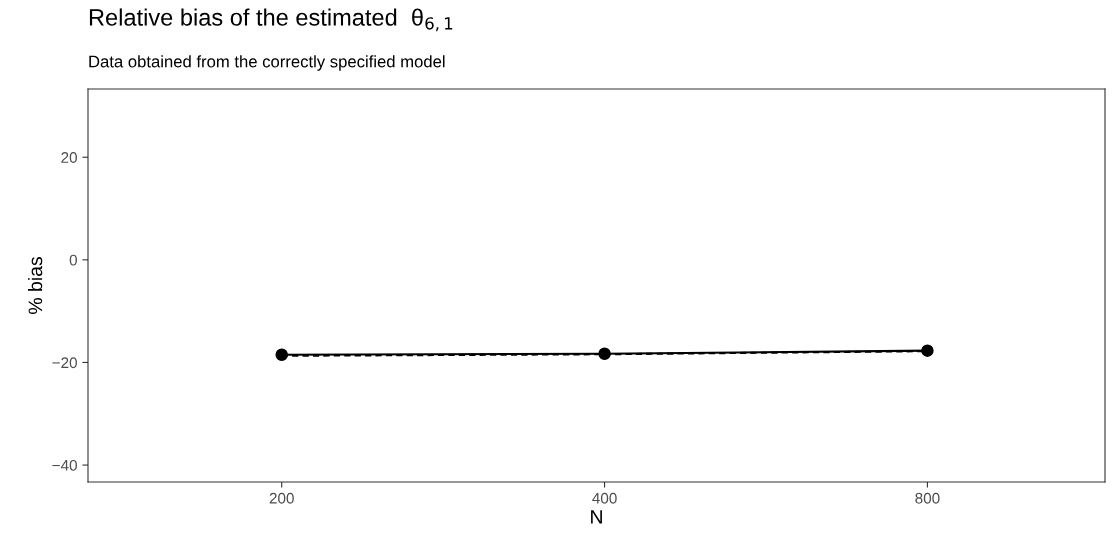 This screenshot has height=546, width=1113. What do you see at coordinates (927, 498) in the screenshot?
I see `x-tick-label: 800` at bounding box center [927, 498].